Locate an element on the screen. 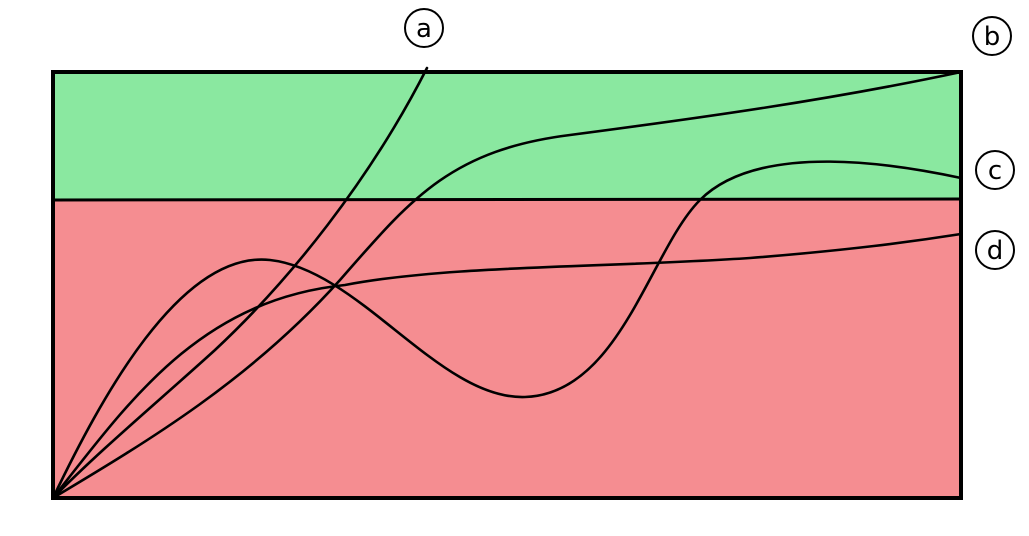 The height and width of the screenshot is (536, 1029). curve-label-d: d is located at coordinates (995, 250).